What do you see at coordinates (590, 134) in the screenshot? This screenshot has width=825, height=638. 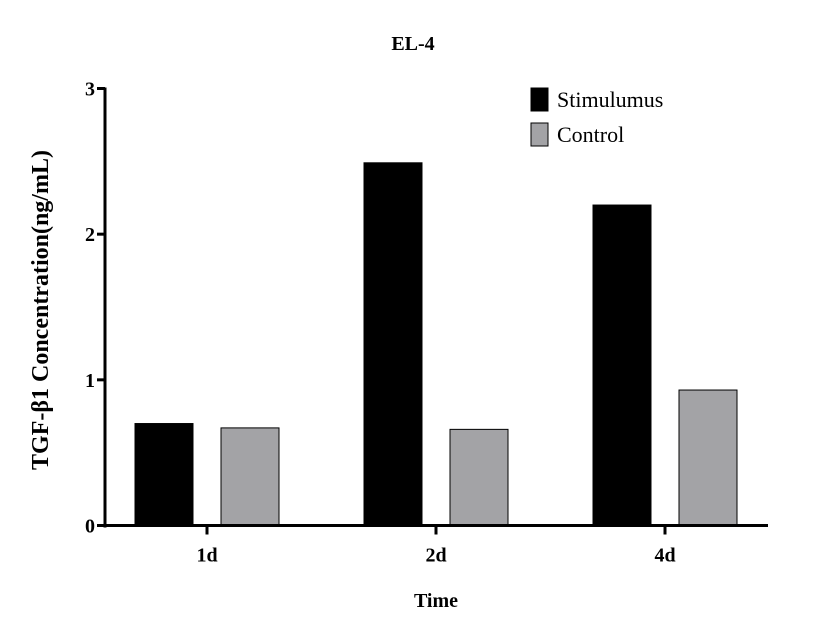 I see `legend-label: Control` at bounding box center [590, 134].